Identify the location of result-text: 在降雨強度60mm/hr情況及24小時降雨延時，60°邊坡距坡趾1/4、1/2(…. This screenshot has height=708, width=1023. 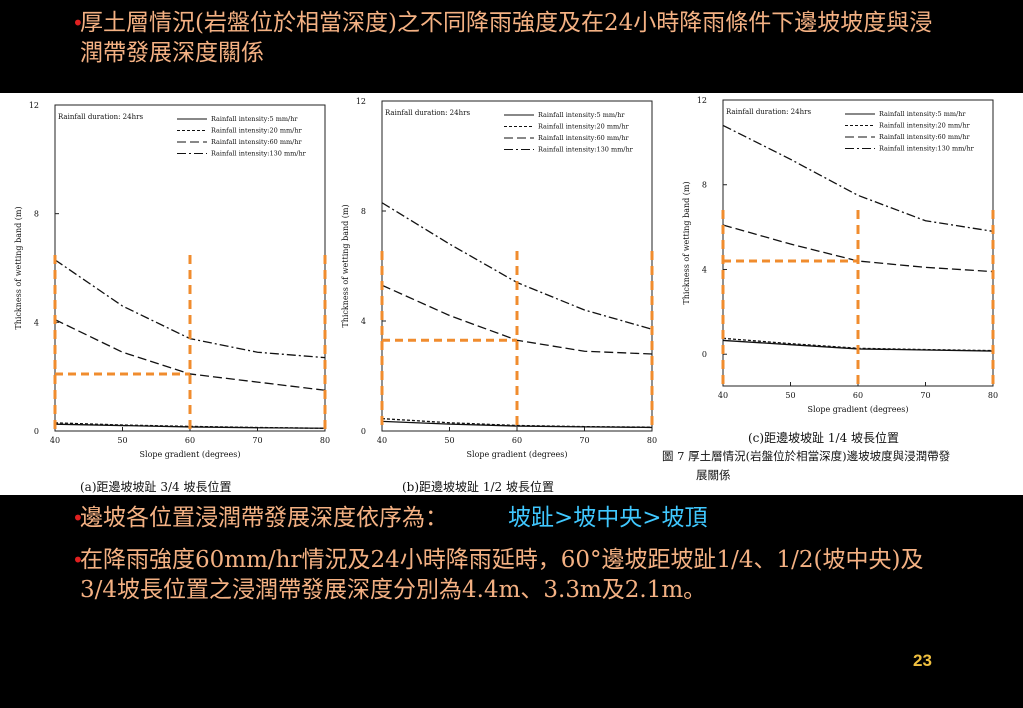
(502, 575).